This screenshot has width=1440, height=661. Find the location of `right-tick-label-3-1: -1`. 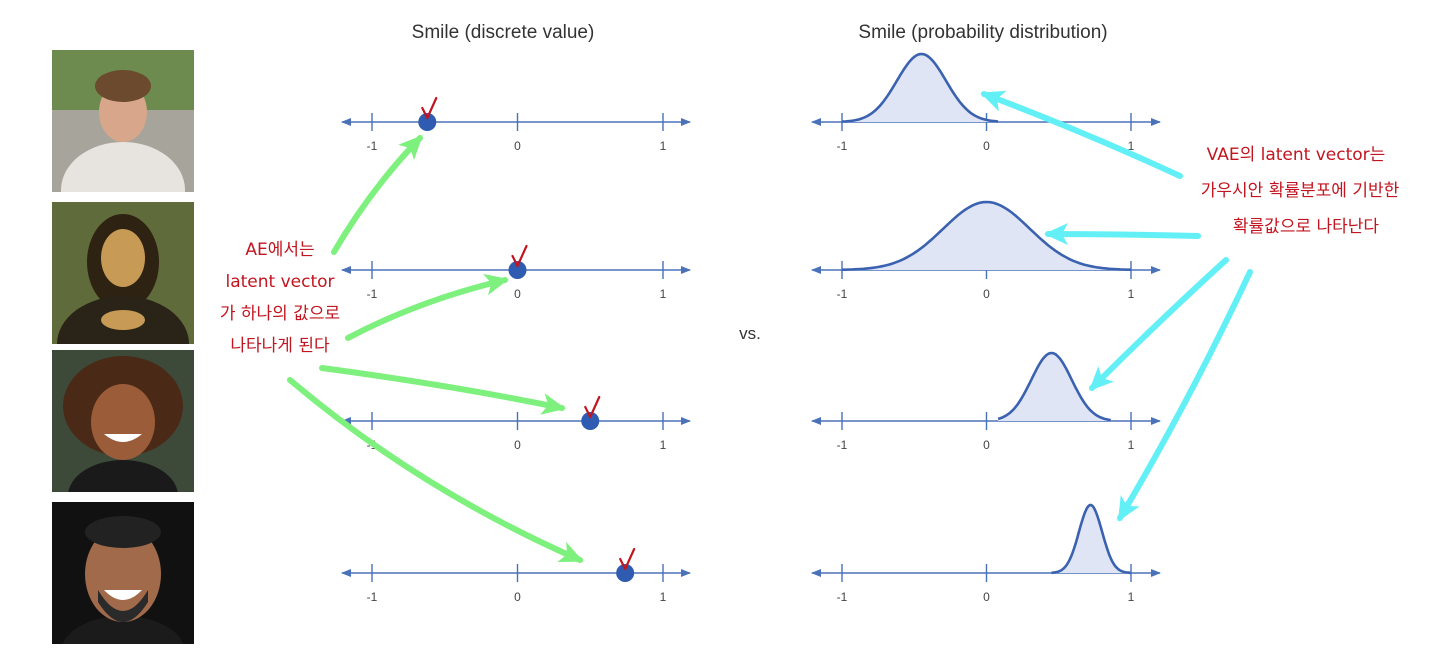

right-tick-label-3-1: -1 is located at coordinates (842, 445).